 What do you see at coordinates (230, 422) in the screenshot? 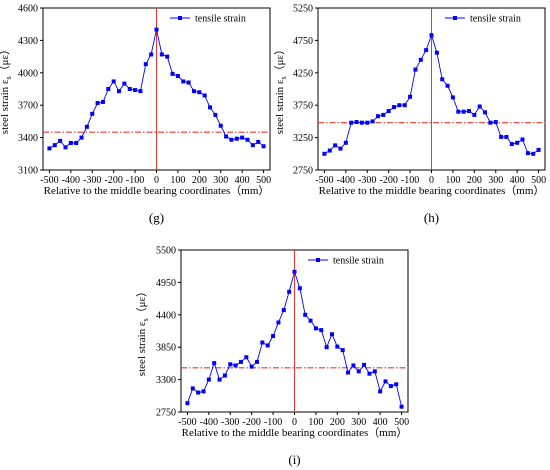
I see `x-tick-label: -300` at bounding box center [230, 422].